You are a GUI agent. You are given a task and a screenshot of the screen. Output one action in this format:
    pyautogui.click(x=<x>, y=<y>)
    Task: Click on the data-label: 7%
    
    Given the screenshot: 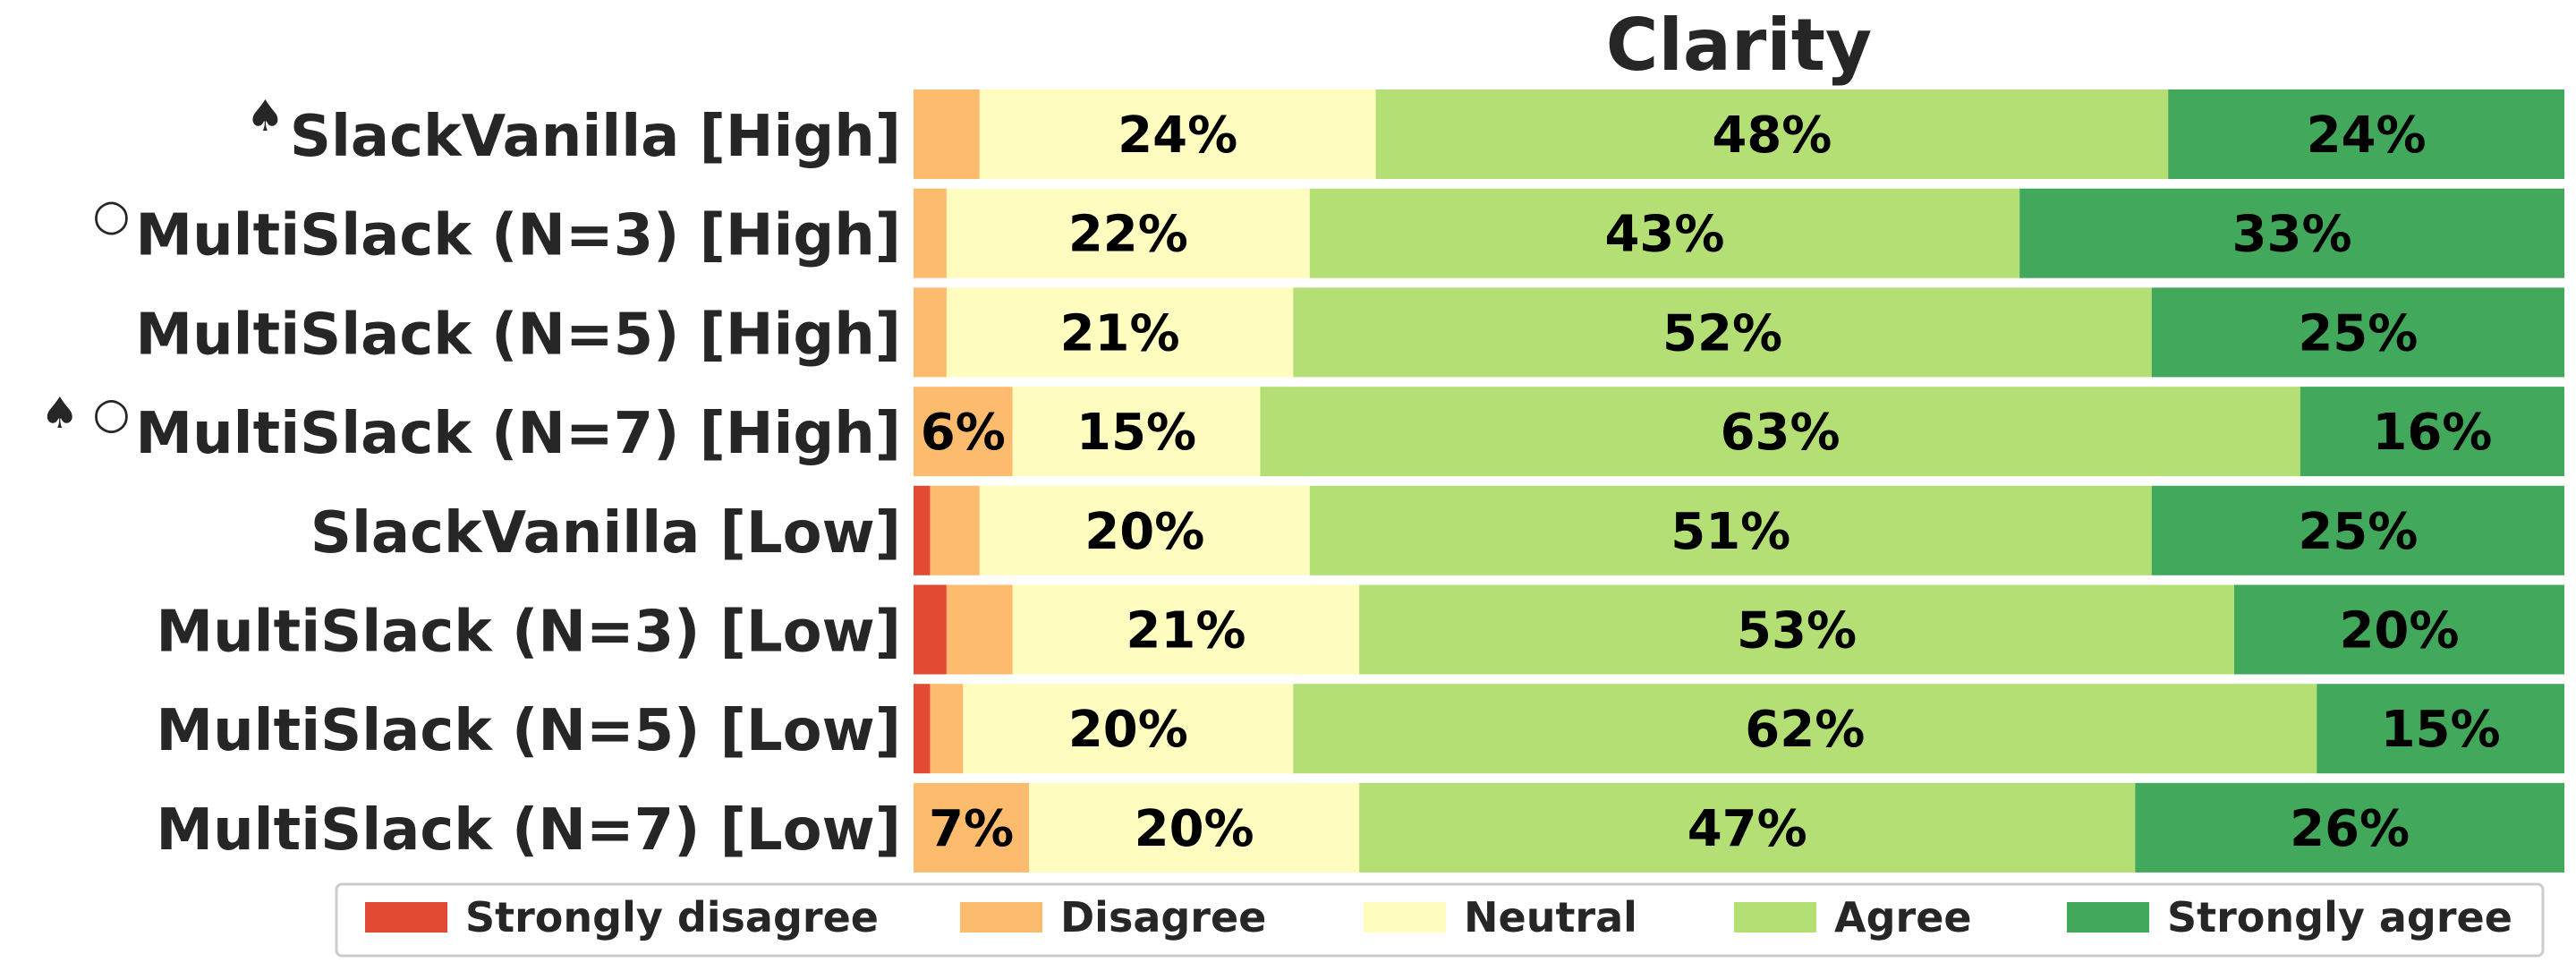 What is the action you would take?
    pyautogui.click(x=971, y=829)
    